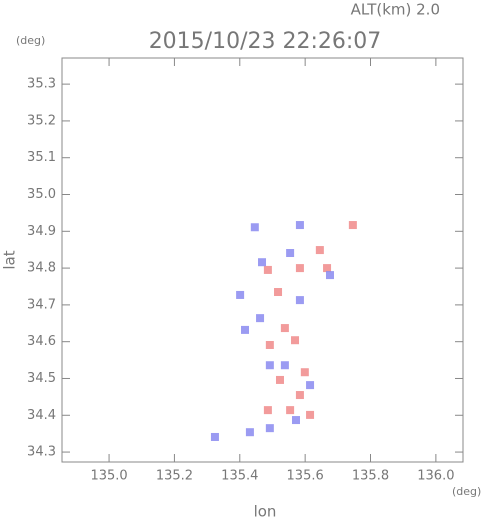 The image size is (491, 521). Describe the element at coordinates (41, 415) in the screenshot. I see `y-tick-label: 34.4` at that location.